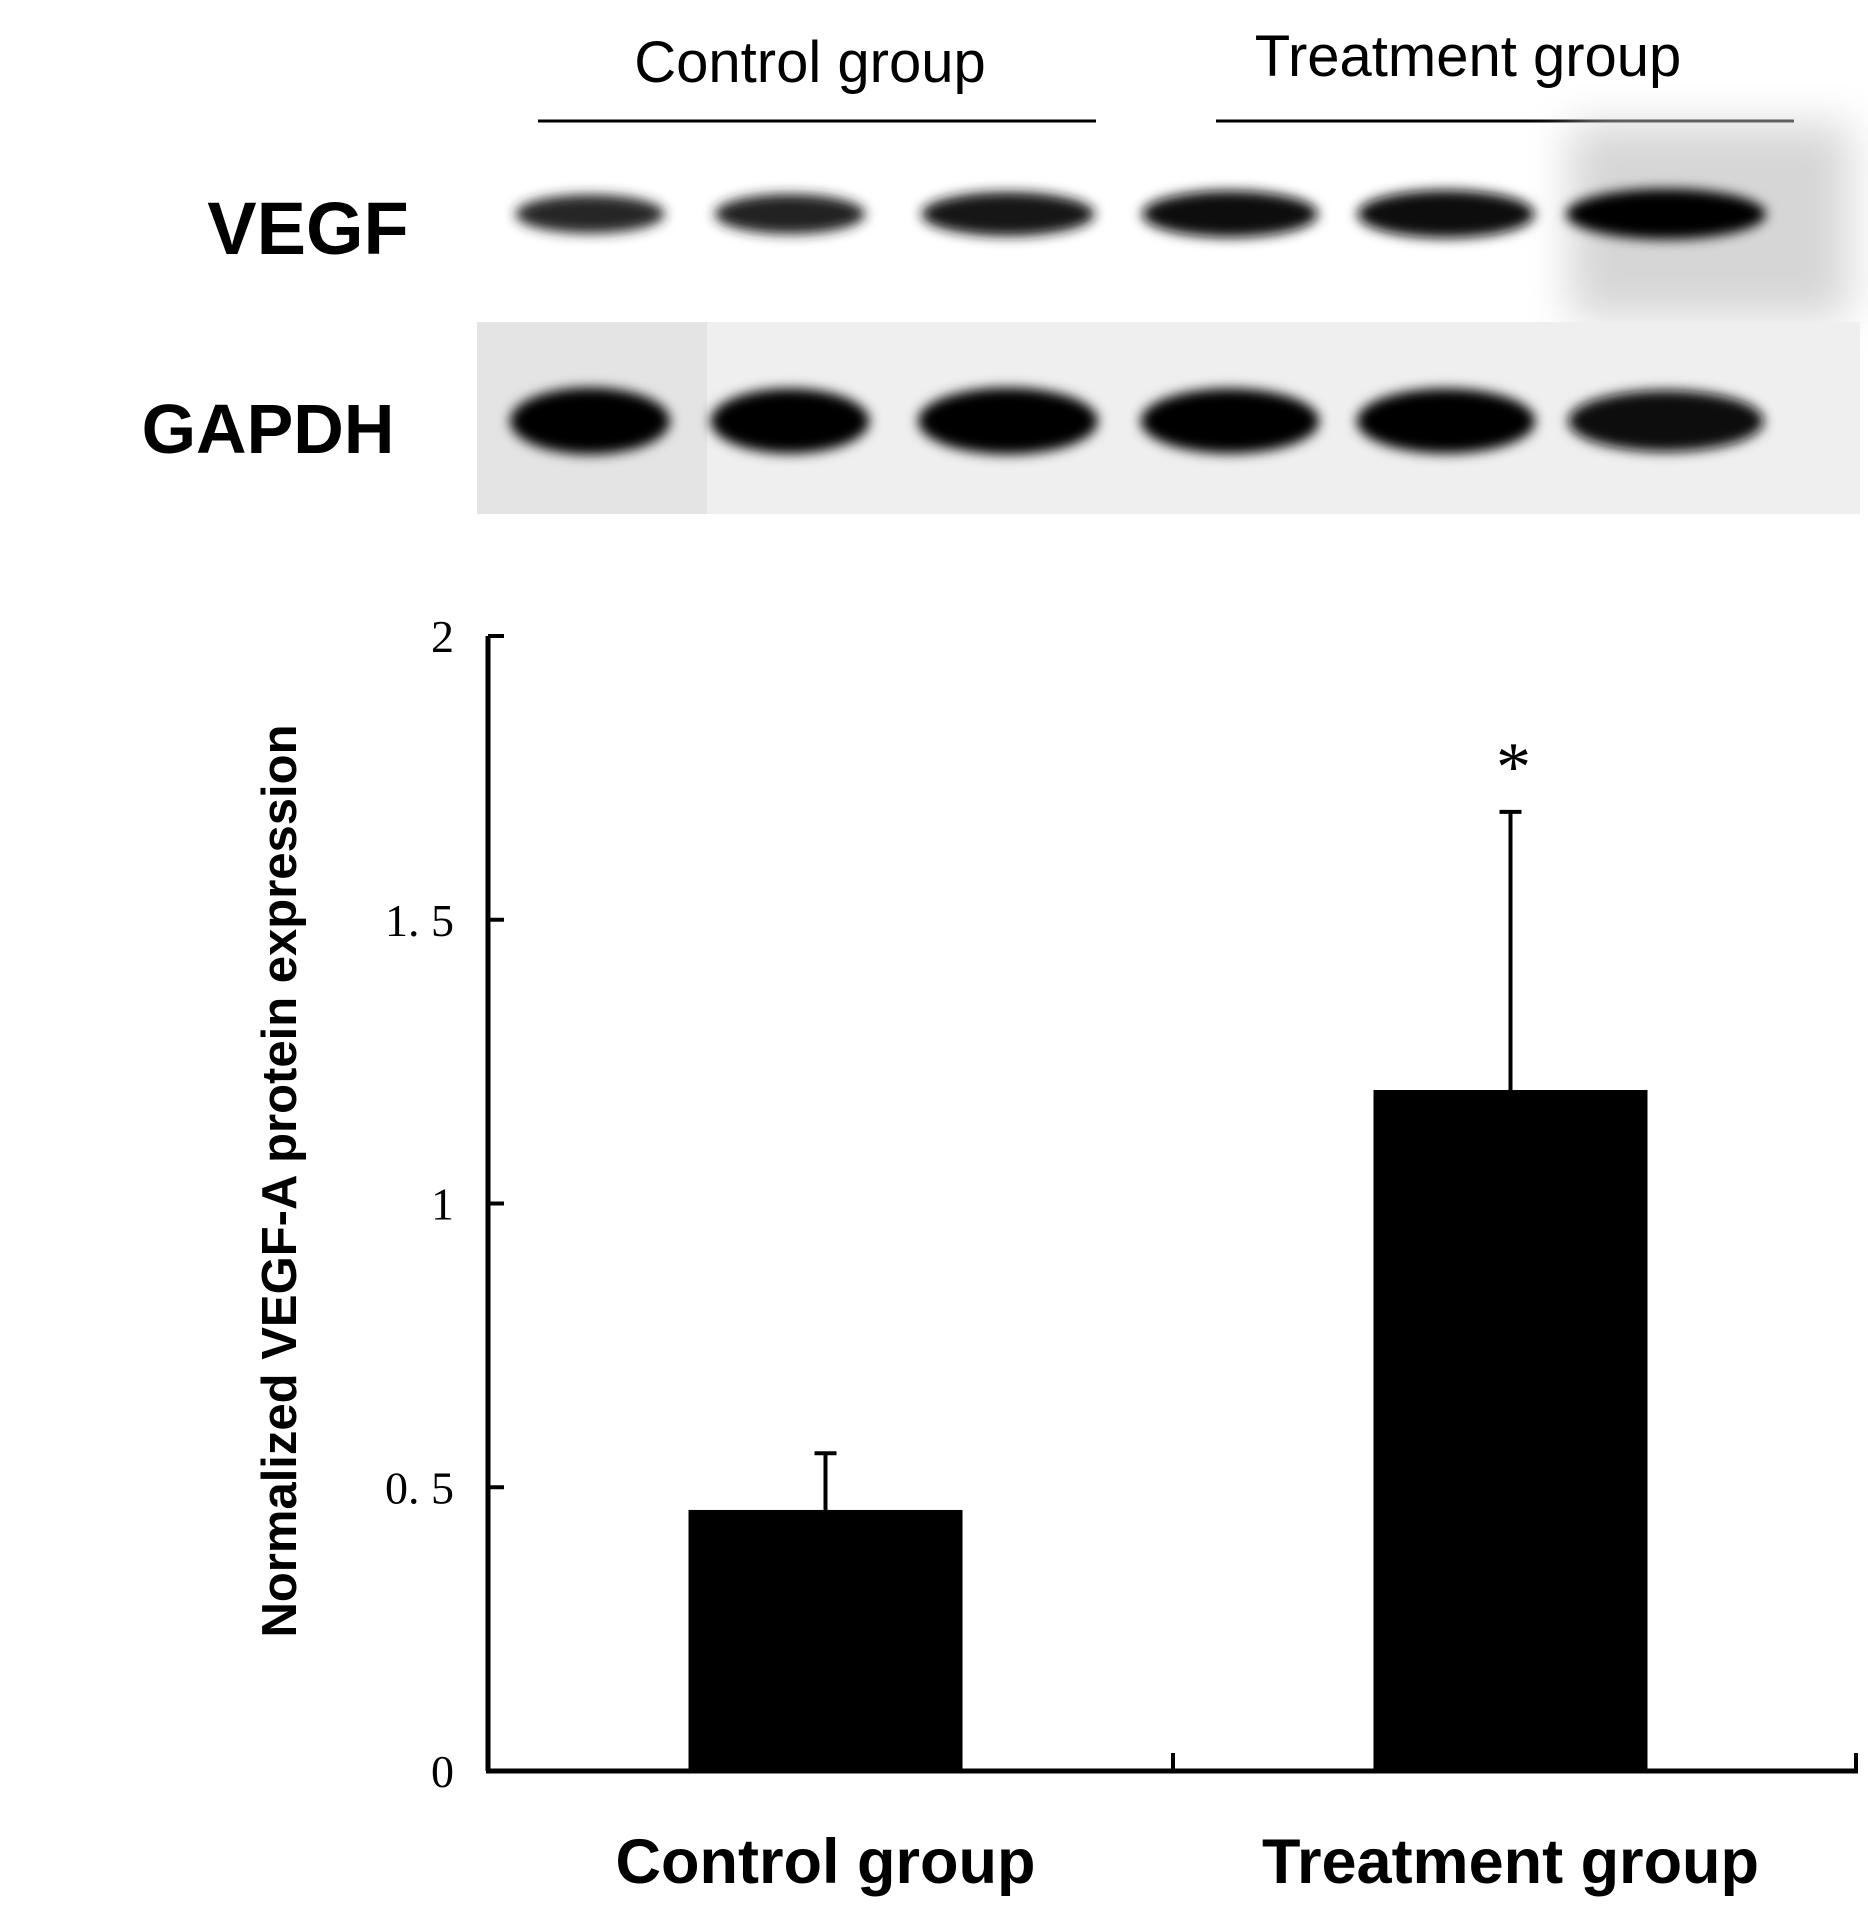  I want to click on blot-group-label-treatment: Treatment group, so click(1468, 56).